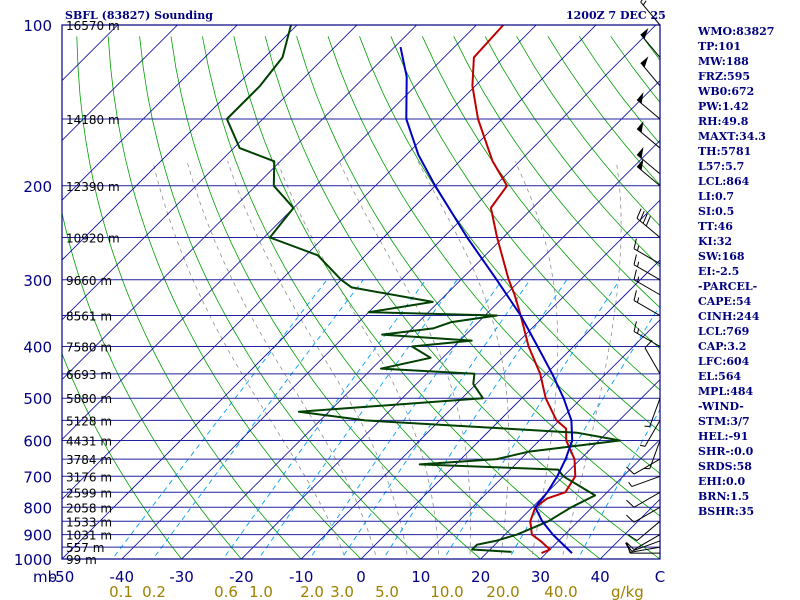  What do you see at coordinates (81, 560) in the screenshot?
I see `height-label: 99 m` at bounding box center [81, 560].